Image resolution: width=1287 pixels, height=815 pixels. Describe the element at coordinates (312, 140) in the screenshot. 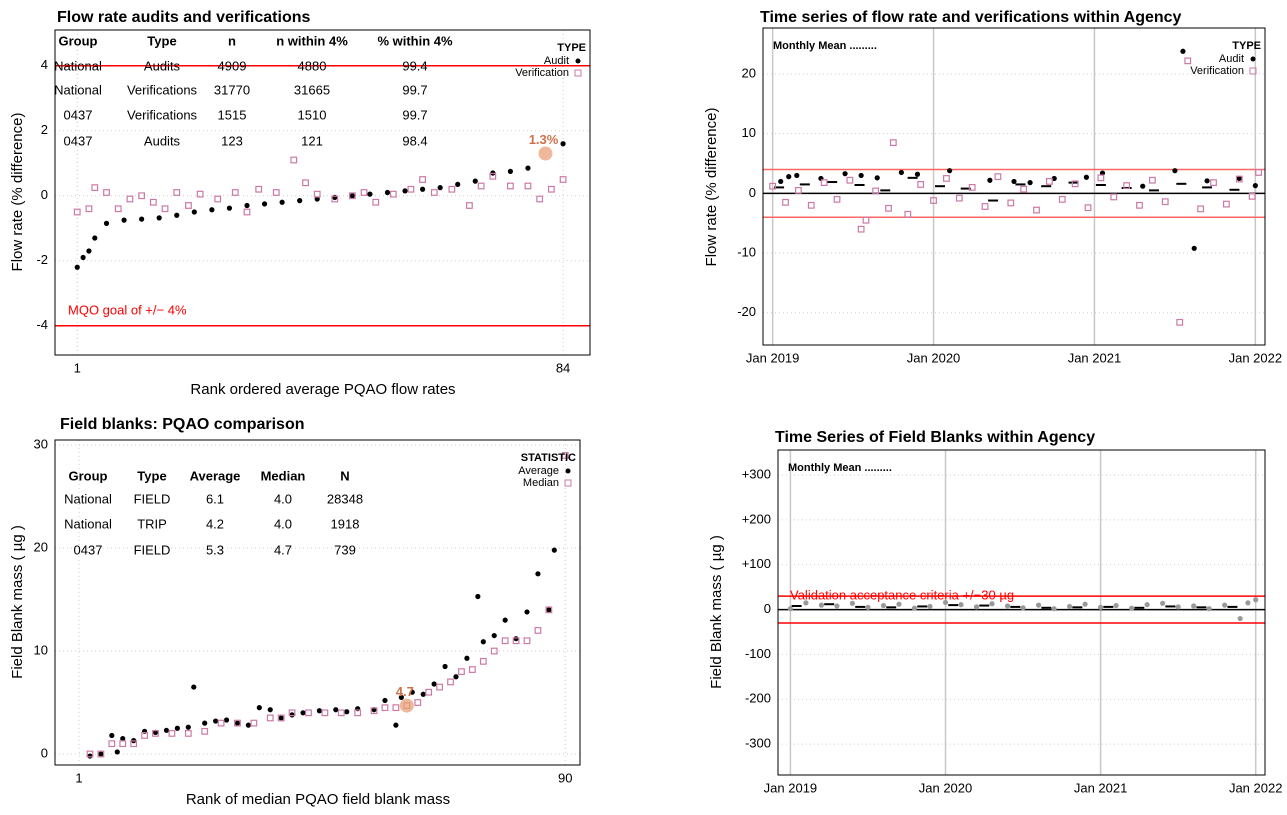

I see `table-cell: 121` at that location.